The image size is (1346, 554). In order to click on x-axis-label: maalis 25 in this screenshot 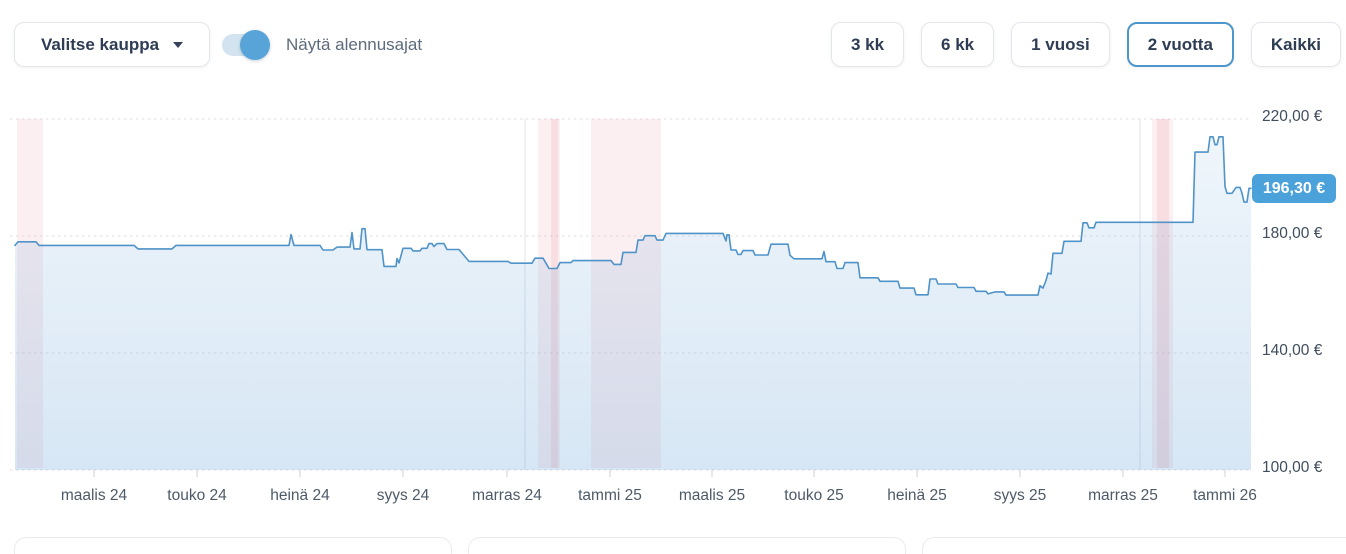, I will do `click(712, 495)`.